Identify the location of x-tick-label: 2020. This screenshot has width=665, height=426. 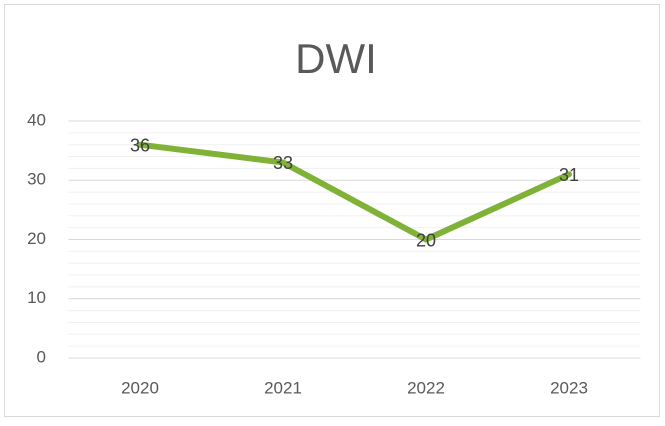
(140, 387).